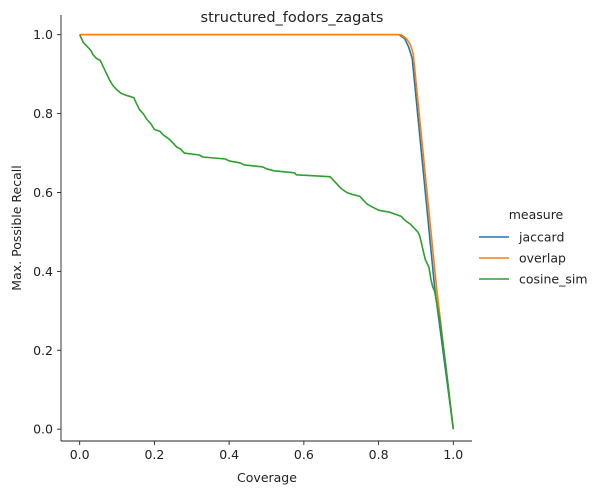 The height and width of the screenshot is (495, 607). Describe the element at coordinates (80, 454) in the screenshot. I see `x-tick-label: 0.0` at that location.